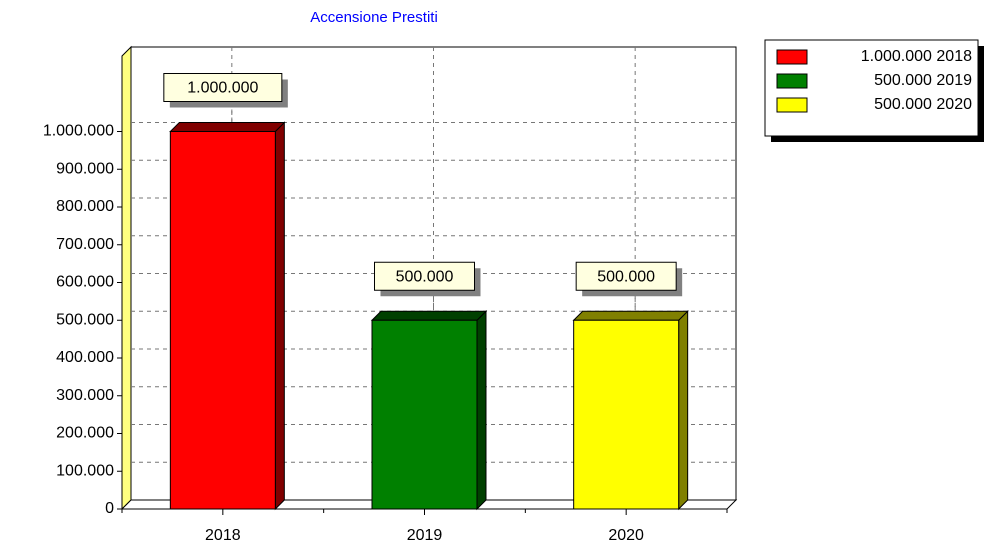 The height and width of the screenshot is (554, 991). I want to click on y-tick-label: 900.000, so click(85, 168).